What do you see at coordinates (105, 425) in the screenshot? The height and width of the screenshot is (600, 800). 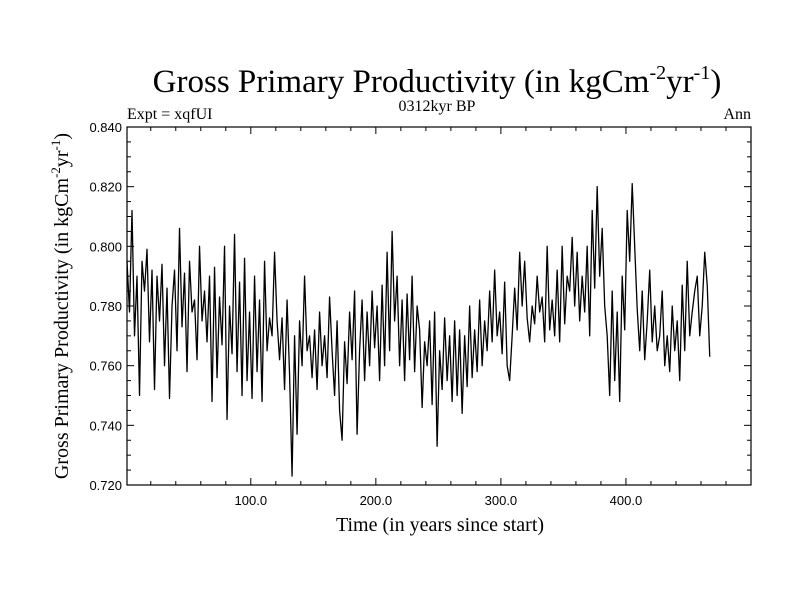 I see `y-tick-label: 0.740` at bounding box center [105, 425].